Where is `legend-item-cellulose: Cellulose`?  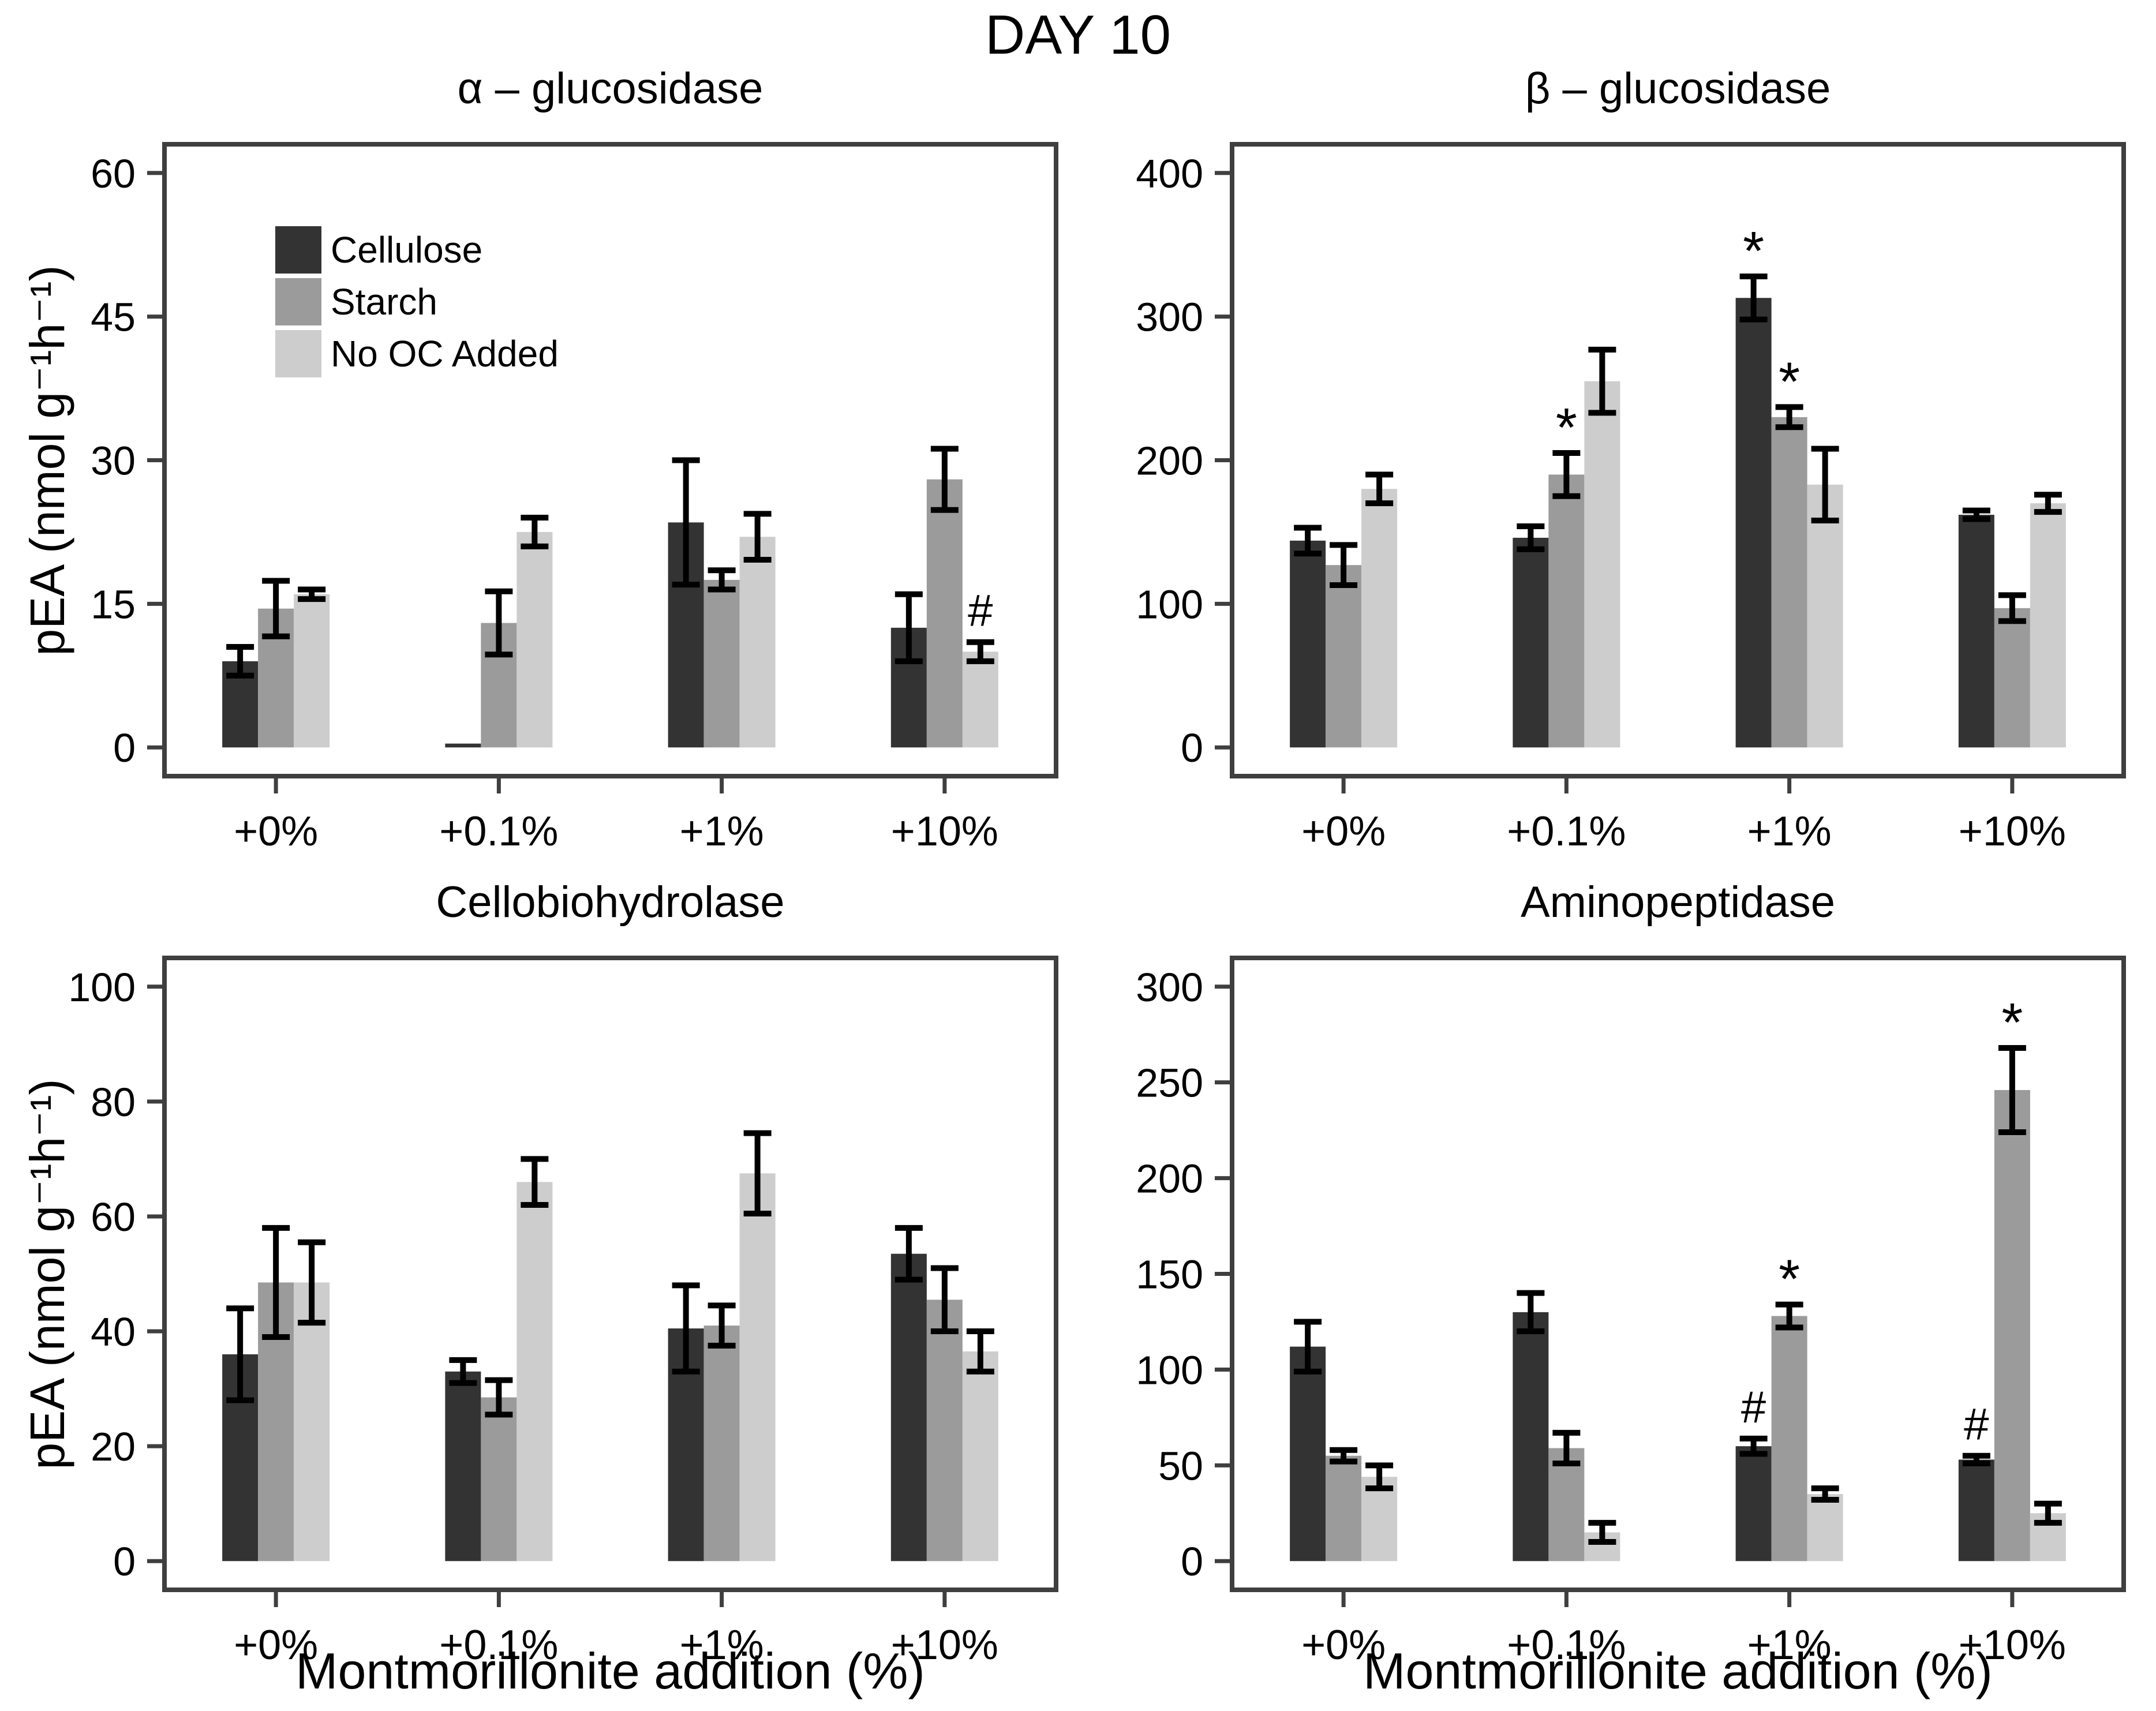
legend-item-cellulose: Cellulose is located at coordinates (417, 250).